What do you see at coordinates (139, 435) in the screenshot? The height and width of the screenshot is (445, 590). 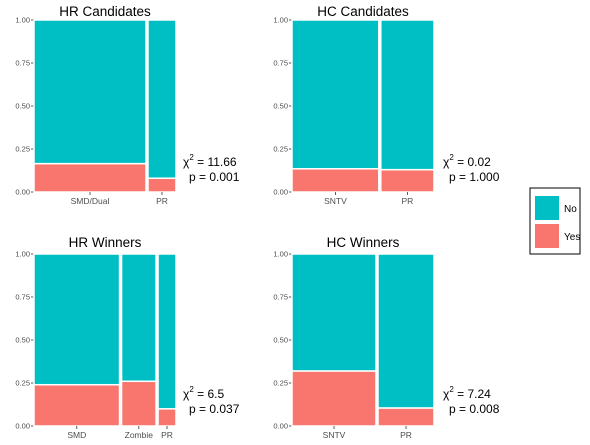 I see `x-tick-label: Zombie` at bounding box center [139, 435].